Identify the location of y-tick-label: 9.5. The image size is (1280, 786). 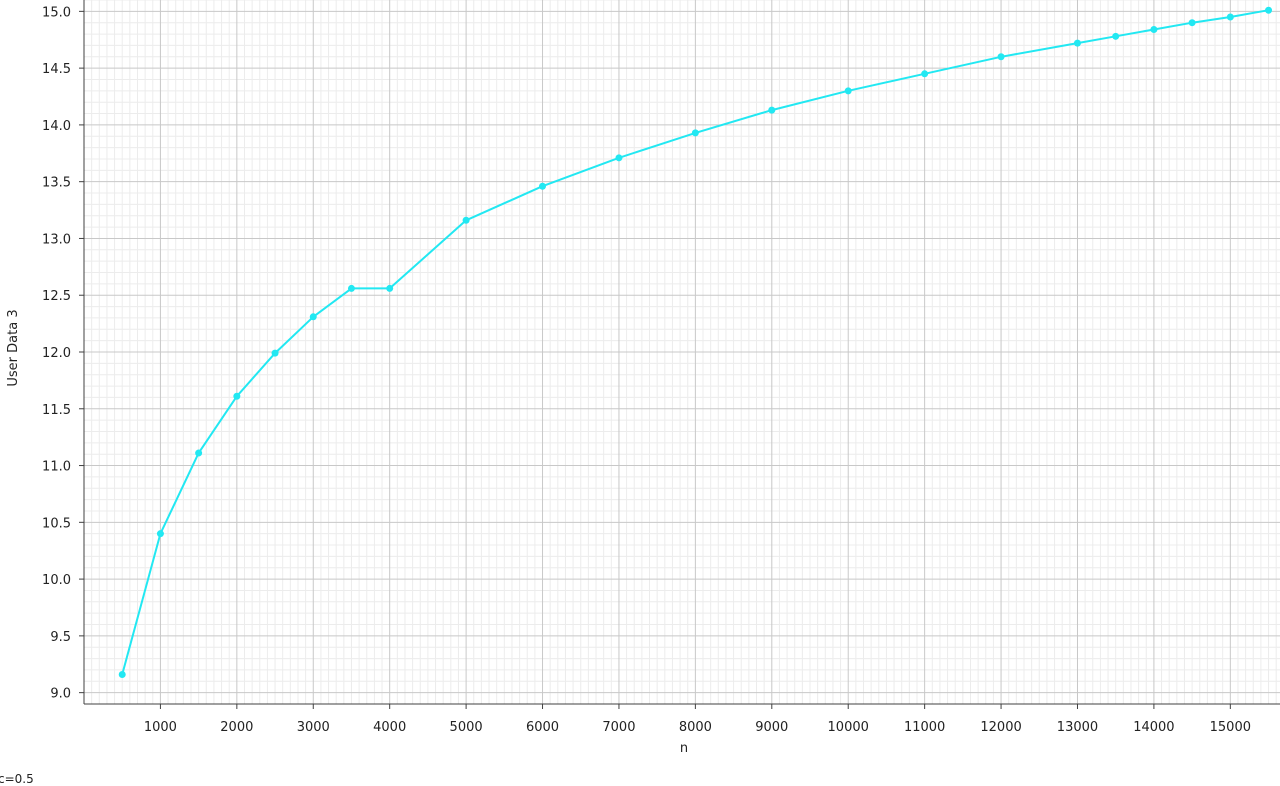
(60, 637).